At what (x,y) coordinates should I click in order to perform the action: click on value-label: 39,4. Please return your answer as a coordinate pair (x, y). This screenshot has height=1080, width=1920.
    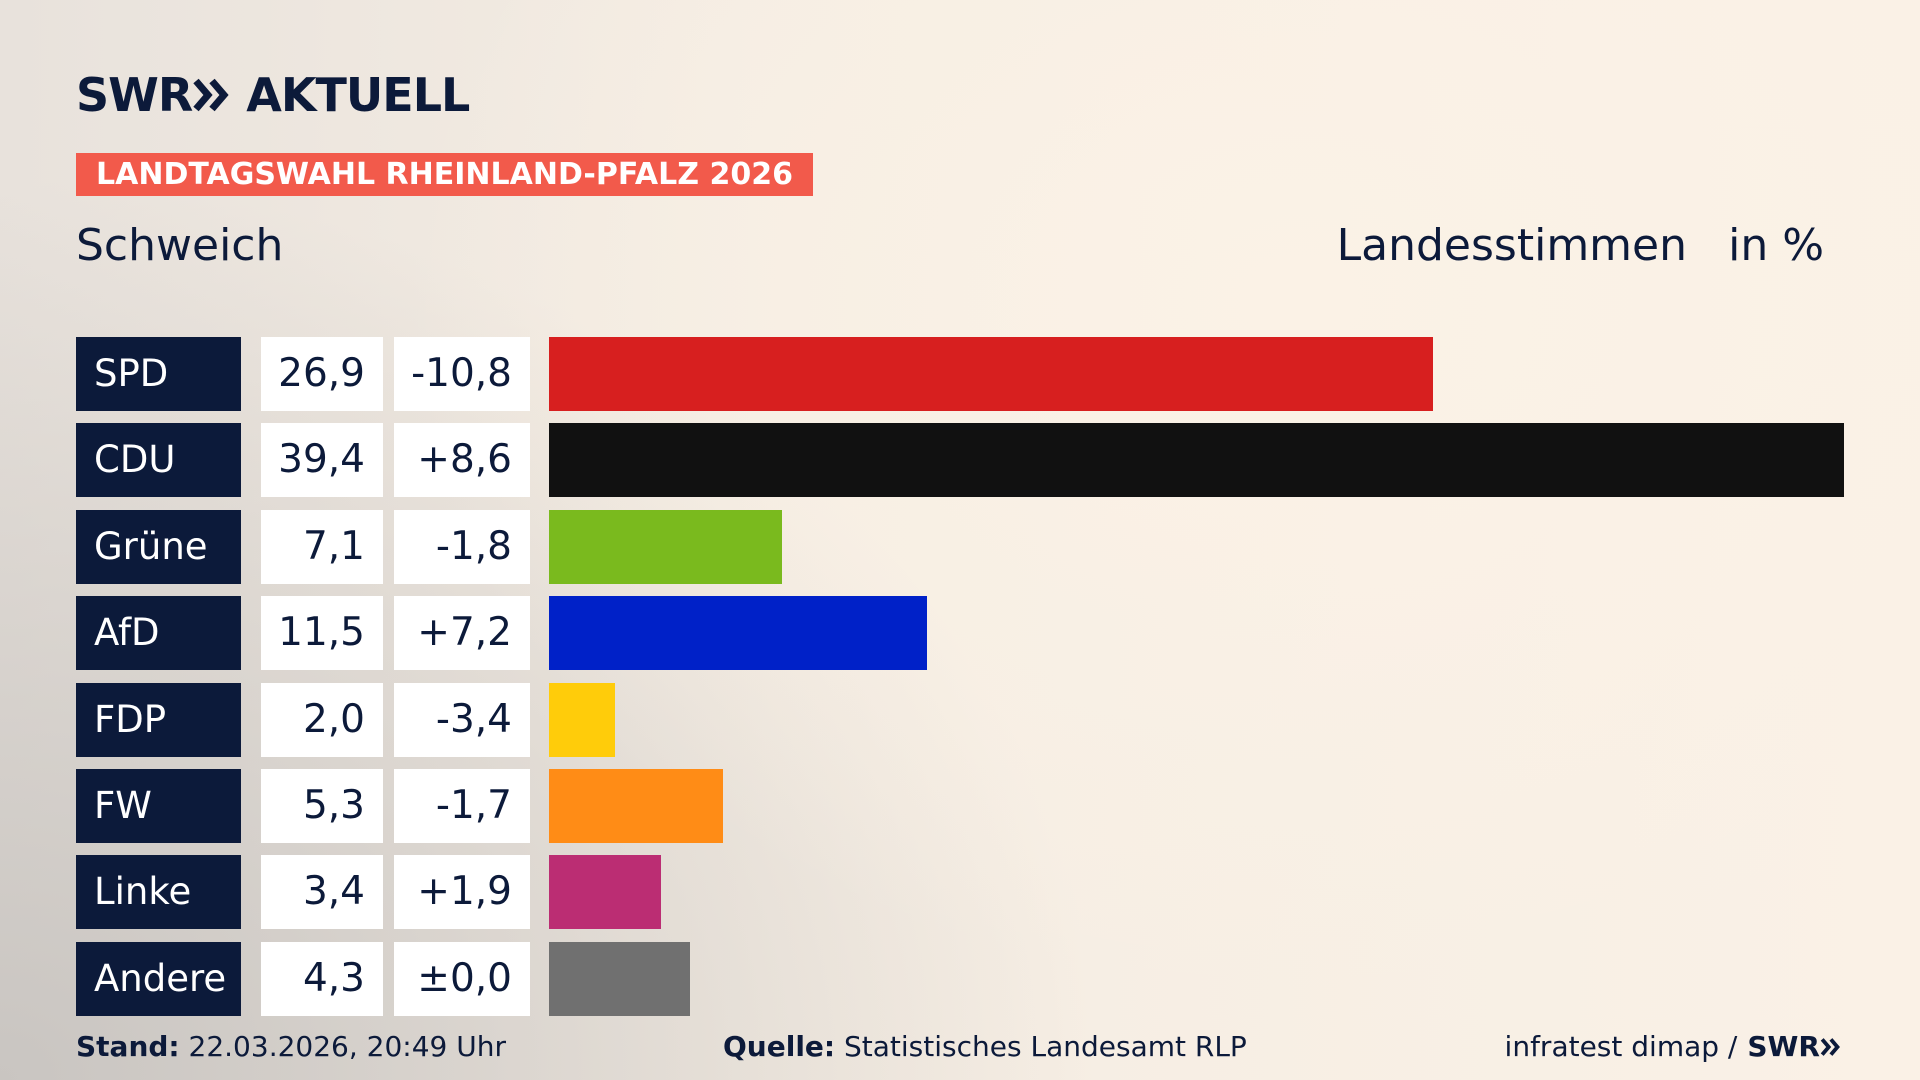
    Looking at the image, I should click on (322, 460).